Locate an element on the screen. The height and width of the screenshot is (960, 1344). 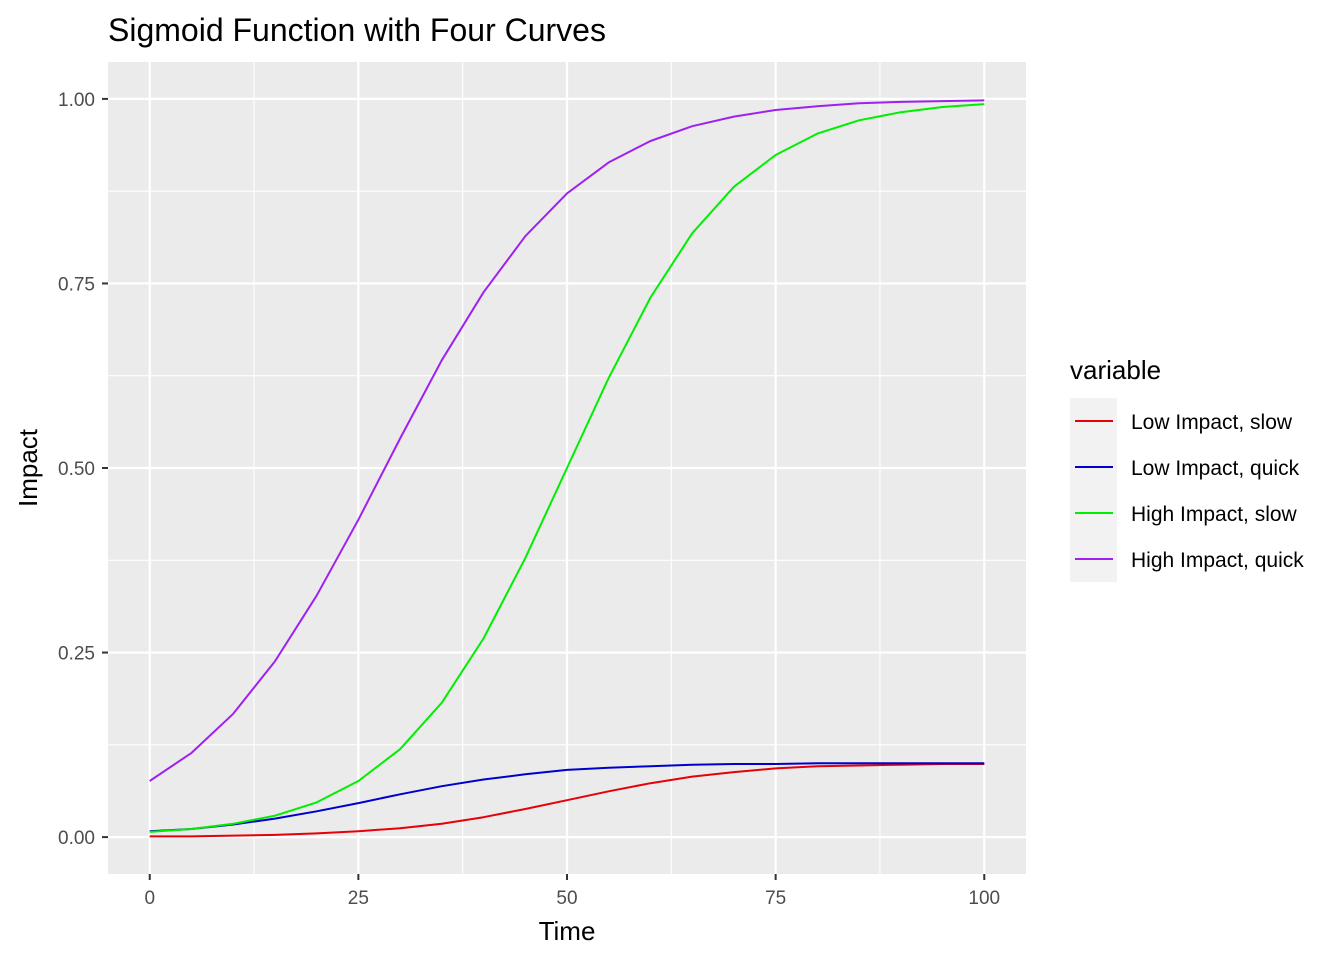
legend-label-3: High Impact, slow is located at coordinates (1214, 514).